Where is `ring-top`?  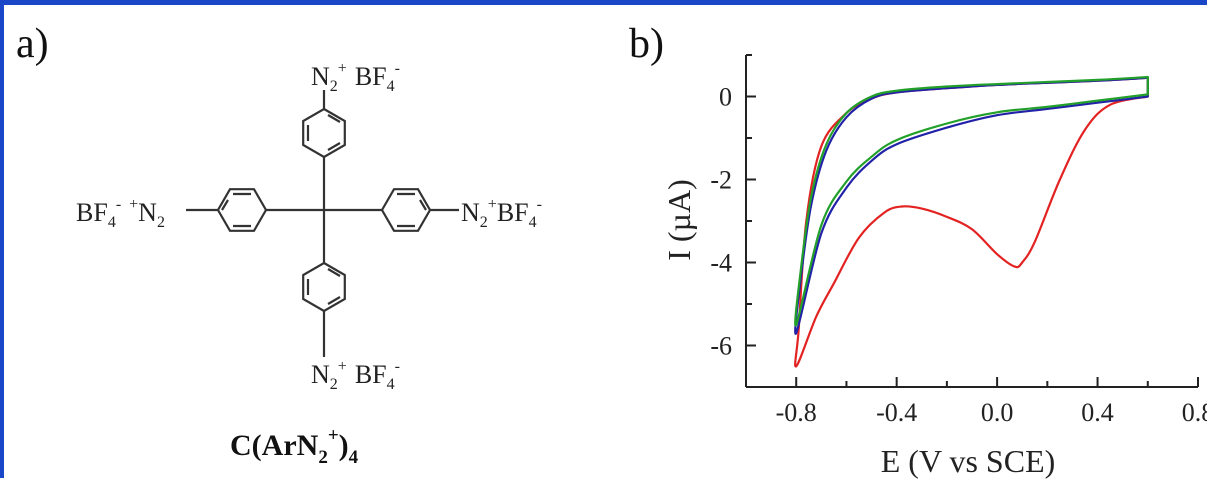
ring-top is located at coordinates (324, 133).